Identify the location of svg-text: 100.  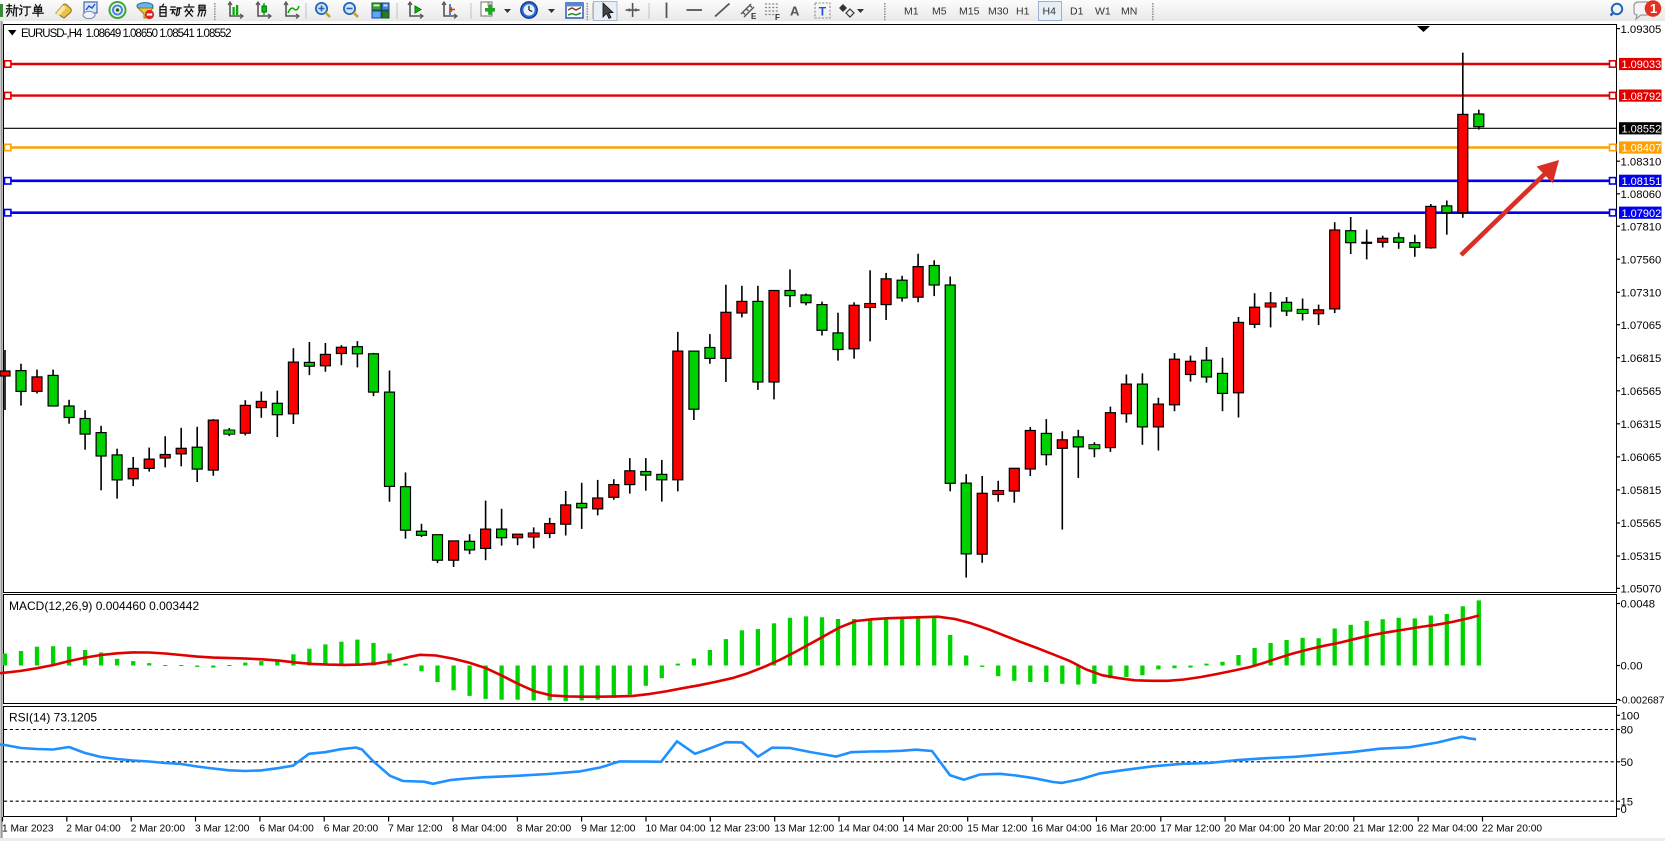
(1630, 717).